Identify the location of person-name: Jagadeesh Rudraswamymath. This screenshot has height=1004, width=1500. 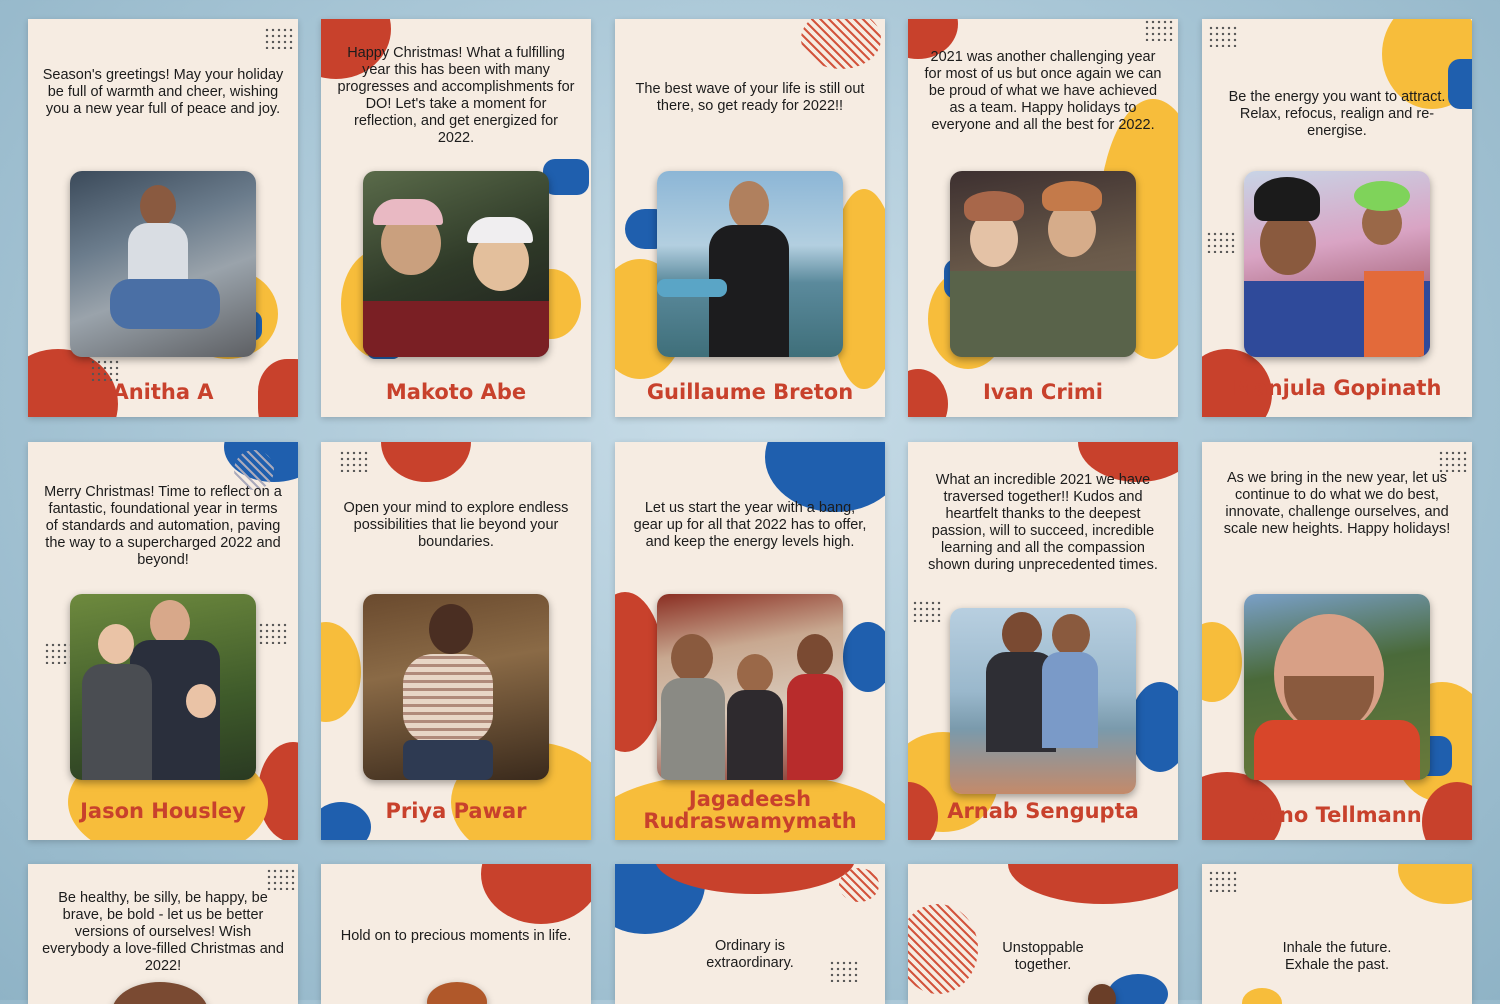
(750, 810).